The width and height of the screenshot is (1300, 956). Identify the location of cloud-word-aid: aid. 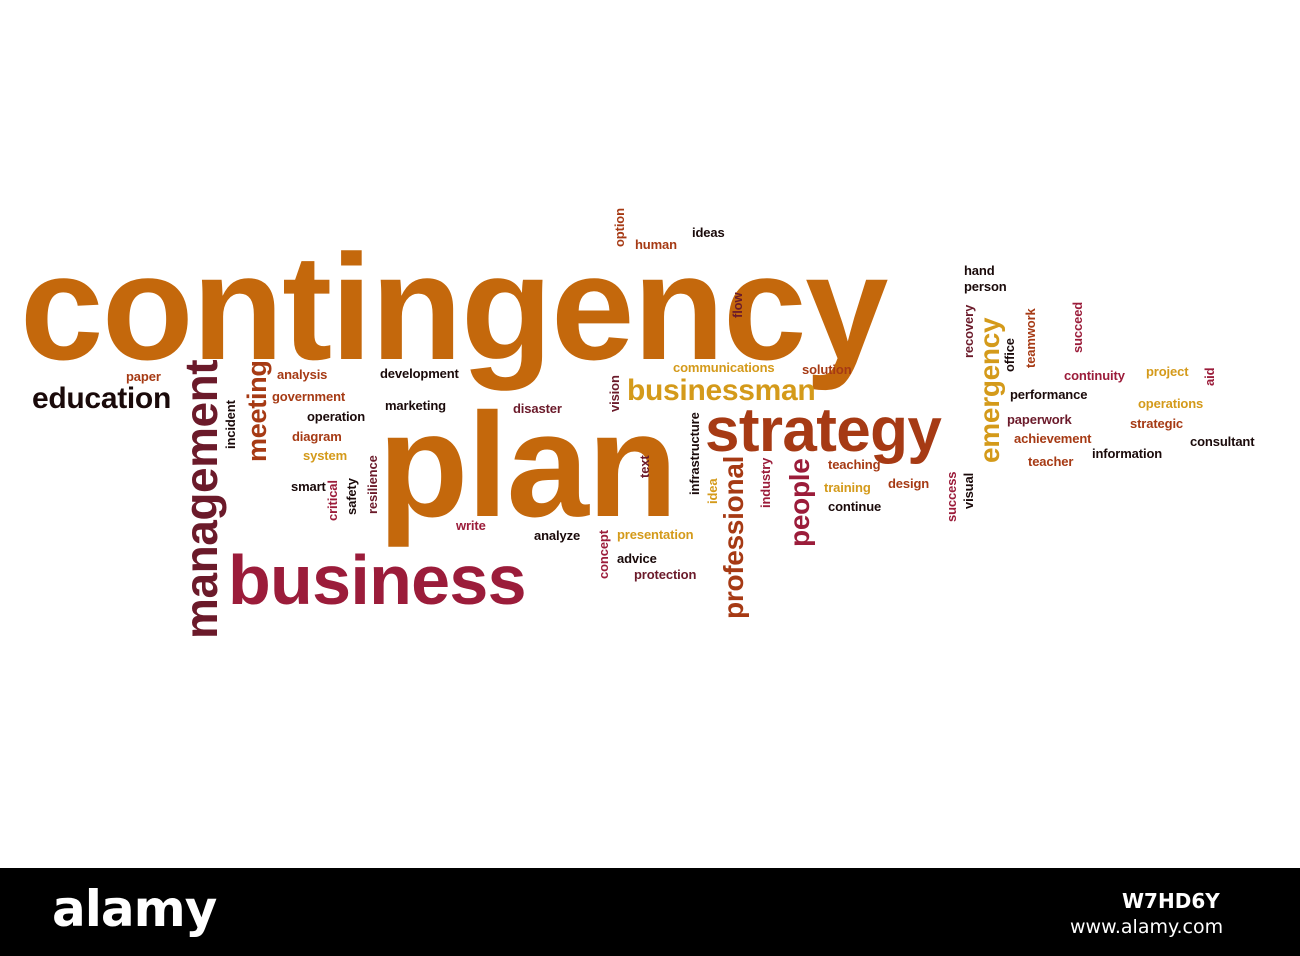
(1209, 377).